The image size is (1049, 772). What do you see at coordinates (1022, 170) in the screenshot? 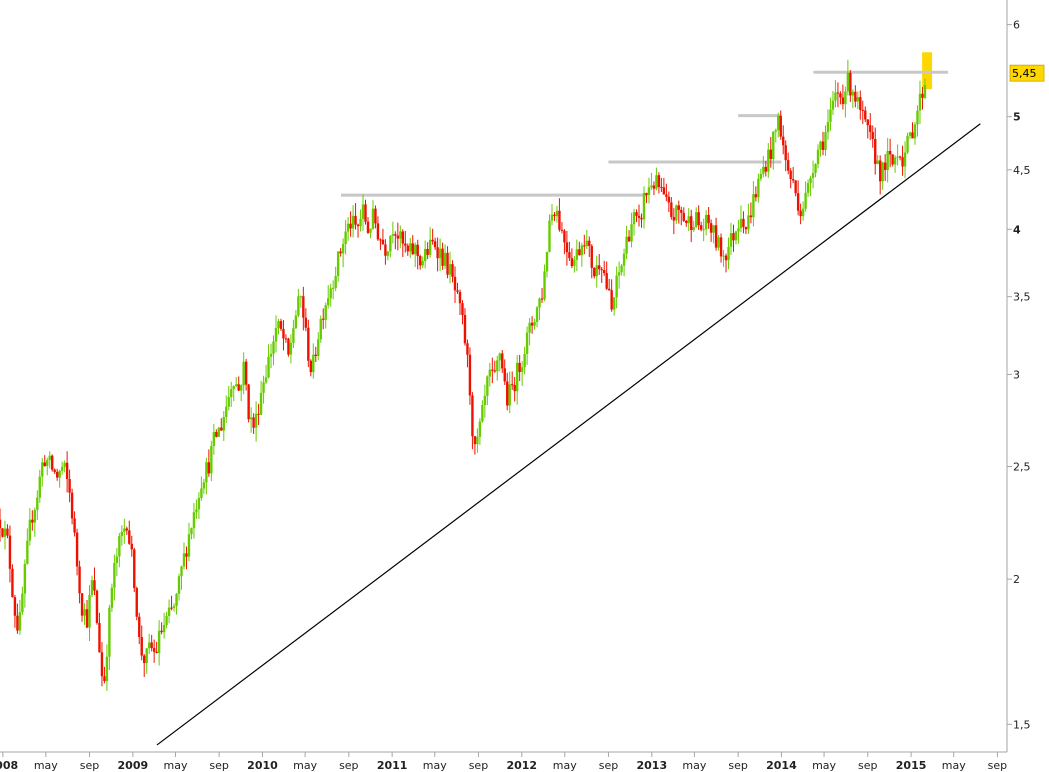
I see `y-tick-label: 4,5` at bounding box center [1022, 170].